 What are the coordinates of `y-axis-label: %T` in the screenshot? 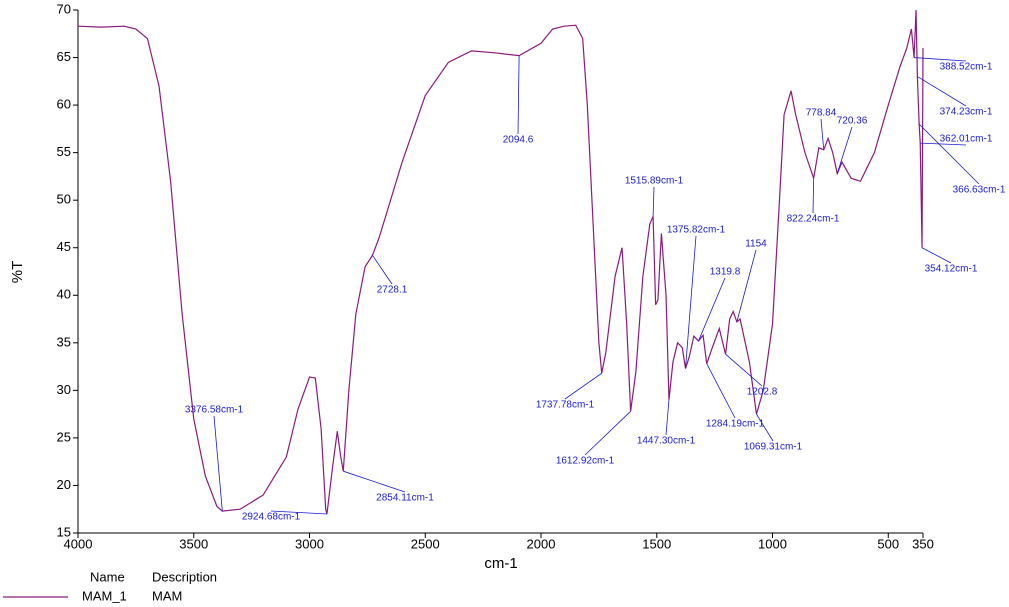 It's located at (17, 272).